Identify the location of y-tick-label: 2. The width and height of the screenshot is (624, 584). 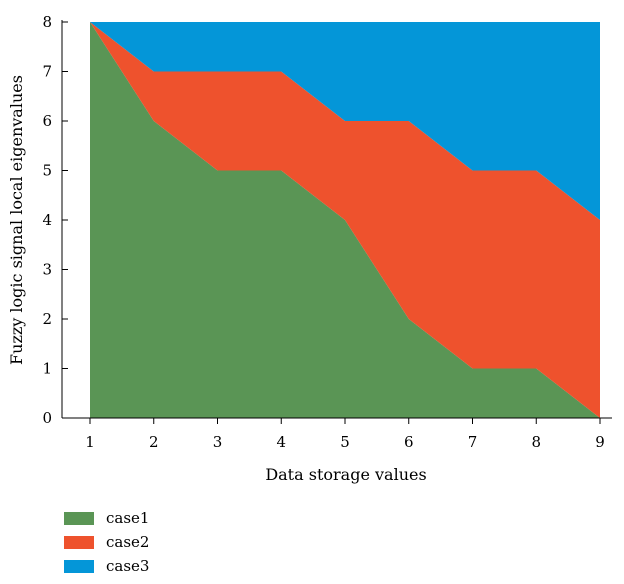
(47, 319).